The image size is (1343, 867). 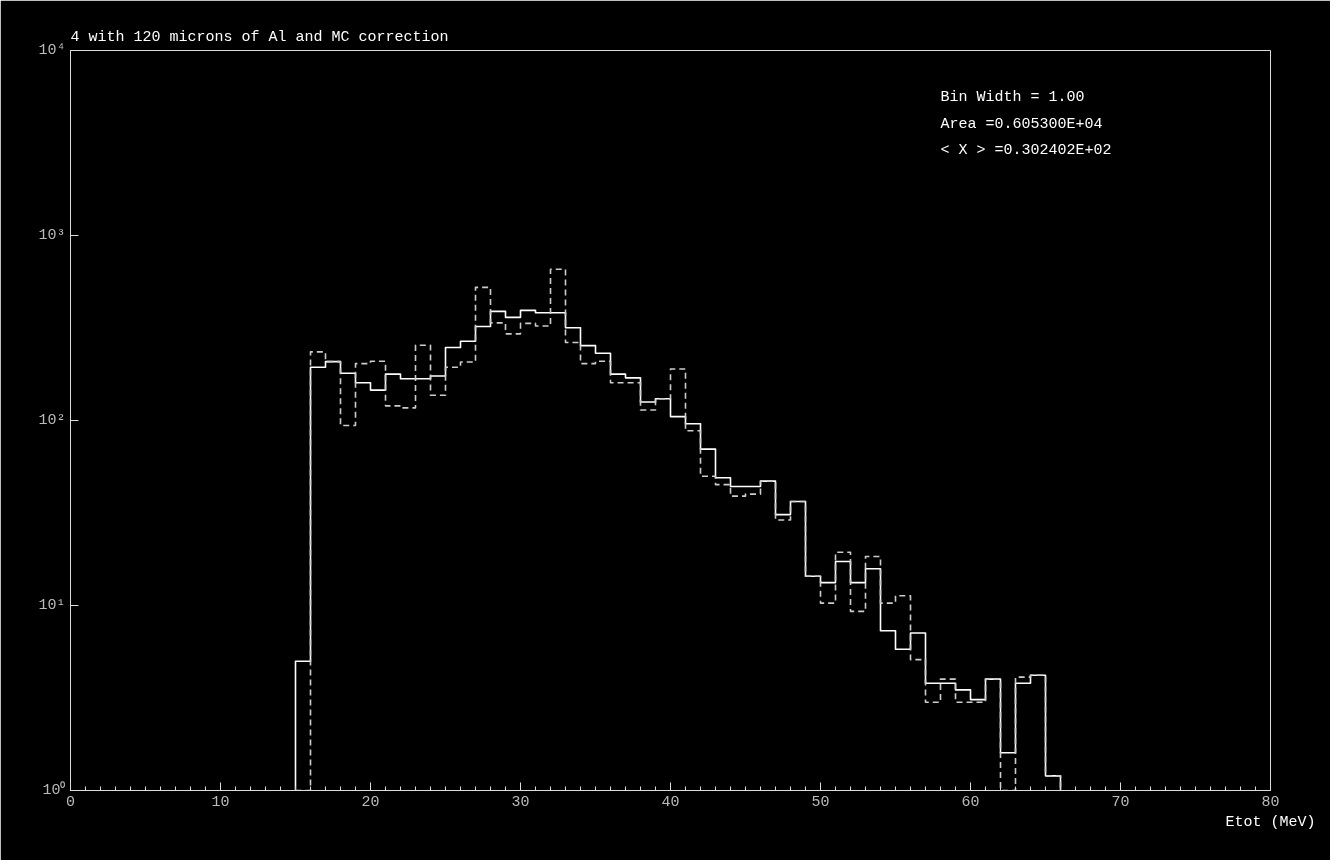 What do you see at coordinates (1270, 822) in the screenshot?
I see `x-axis-title: Etot (MeV)` at bounding box center [1270, 822].